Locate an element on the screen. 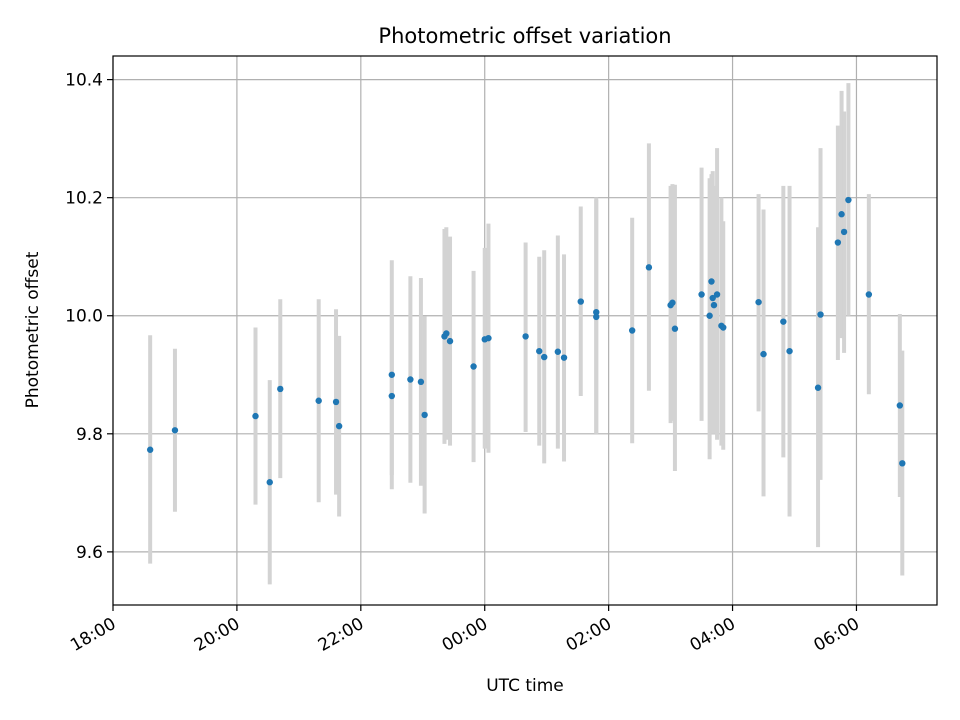 The height and width of the screenshot is (720, 960). y-axis-label: Photometric offset is located at coordinates (33, 329).